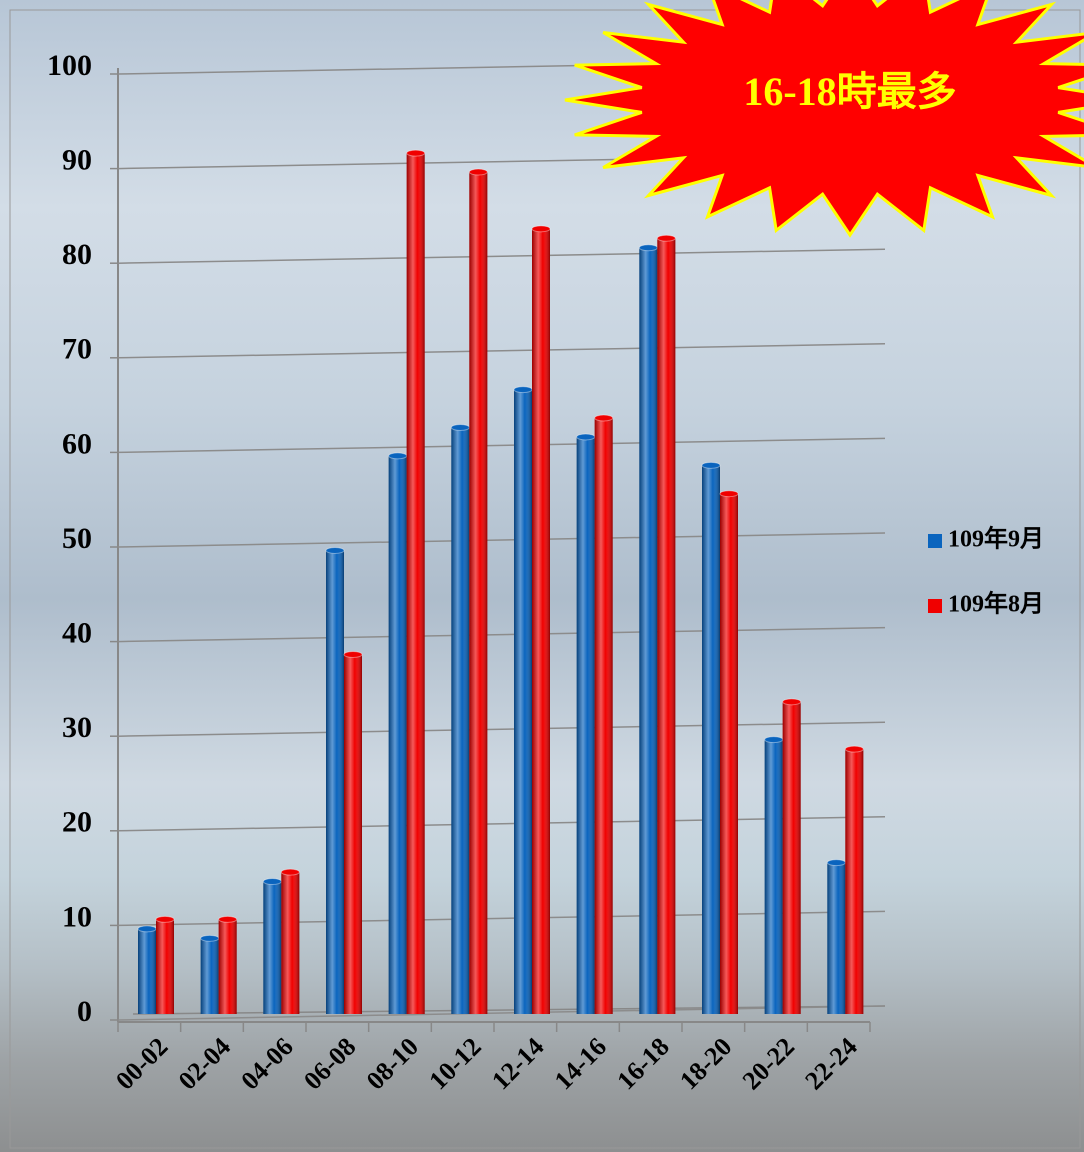 The height and width of the screenshot is (1152, 1084). I want to click on y-tick-label: 40, so click(77, 632).